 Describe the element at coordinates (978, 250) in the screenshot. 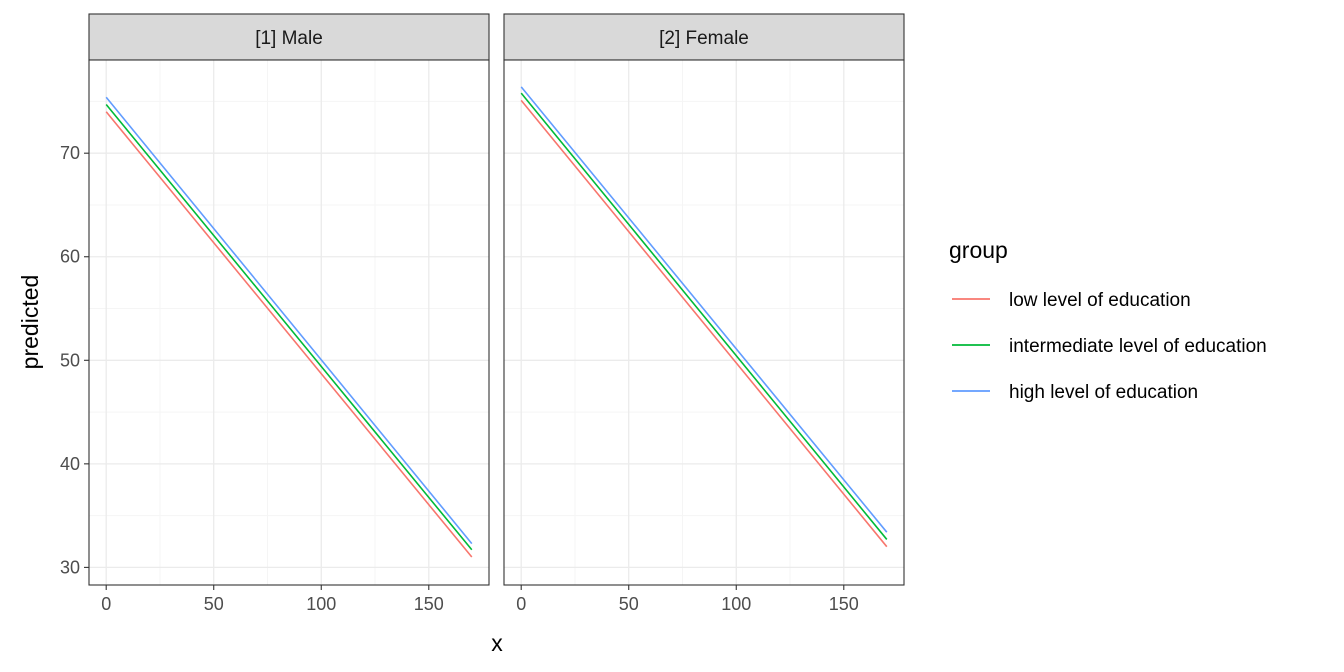

I see `legend-title: group` at that location.